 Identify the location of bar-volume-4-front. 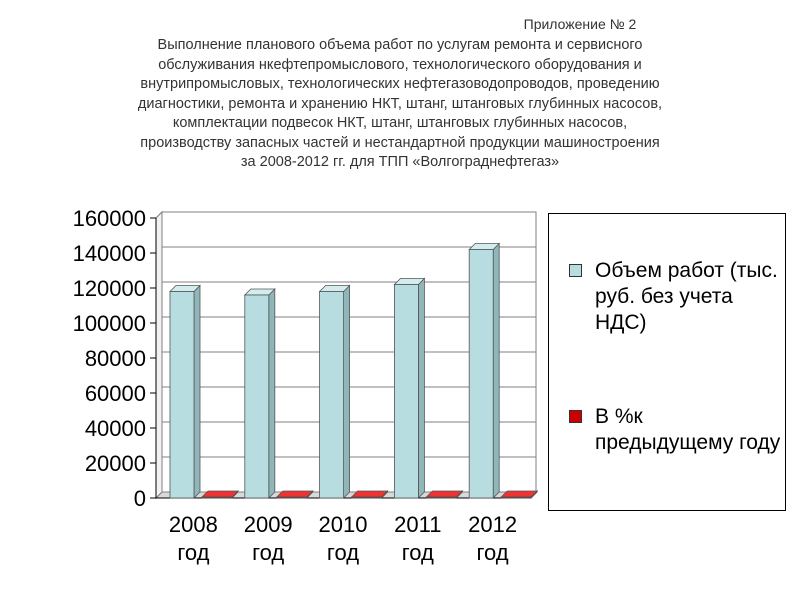
(481, 374).